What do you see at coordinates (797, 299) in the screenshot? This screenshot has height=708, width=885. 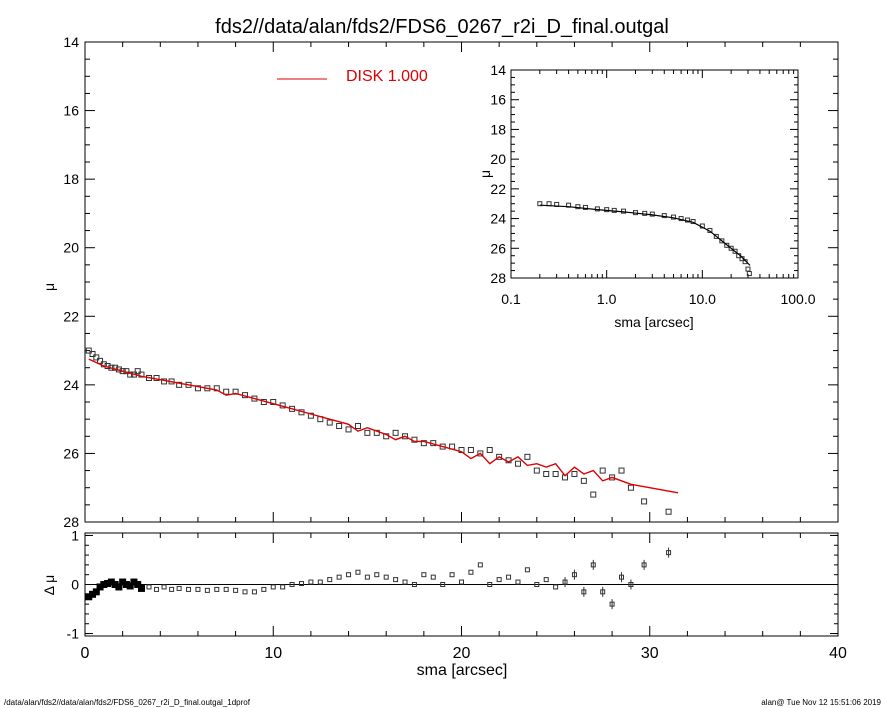 I see `inset-x-tick-label: 100.0` at bounding box center [797, 299].